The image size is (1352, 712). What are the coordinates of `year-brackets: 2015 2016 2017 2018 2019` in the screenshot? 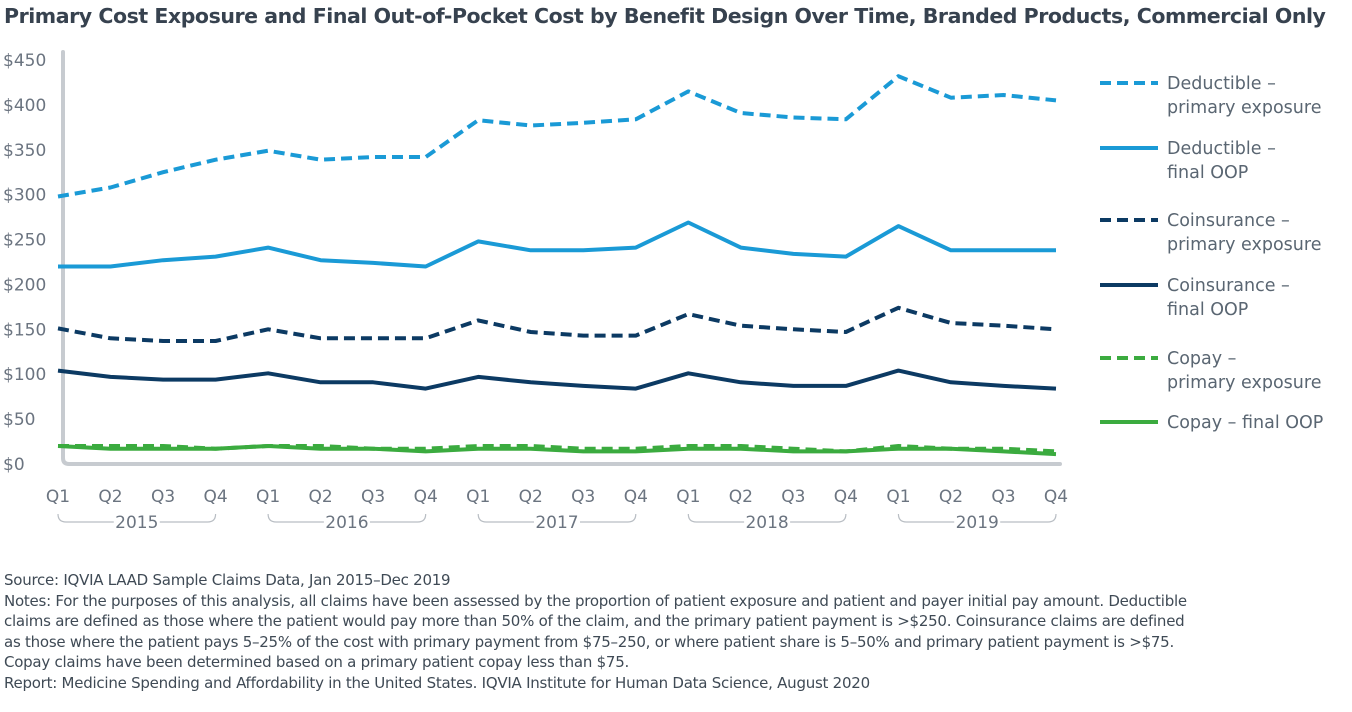 It's located at (557, 523).